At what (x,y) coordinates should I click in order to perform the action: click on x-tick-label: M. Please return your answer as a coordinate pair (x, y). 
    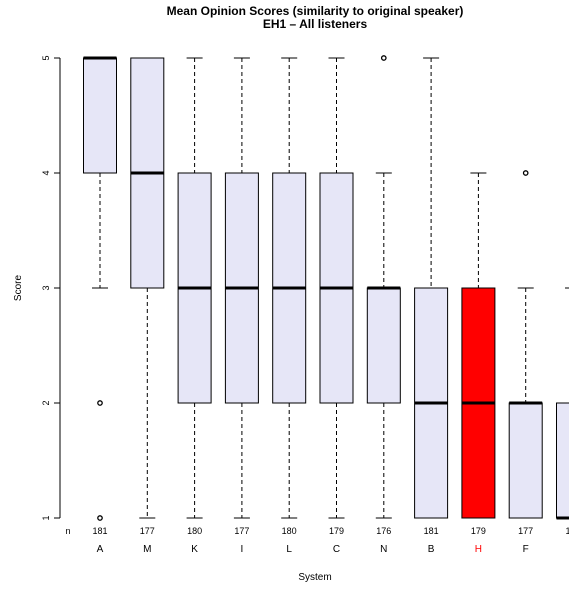
    Looking at the image, I should click on (147, 549).